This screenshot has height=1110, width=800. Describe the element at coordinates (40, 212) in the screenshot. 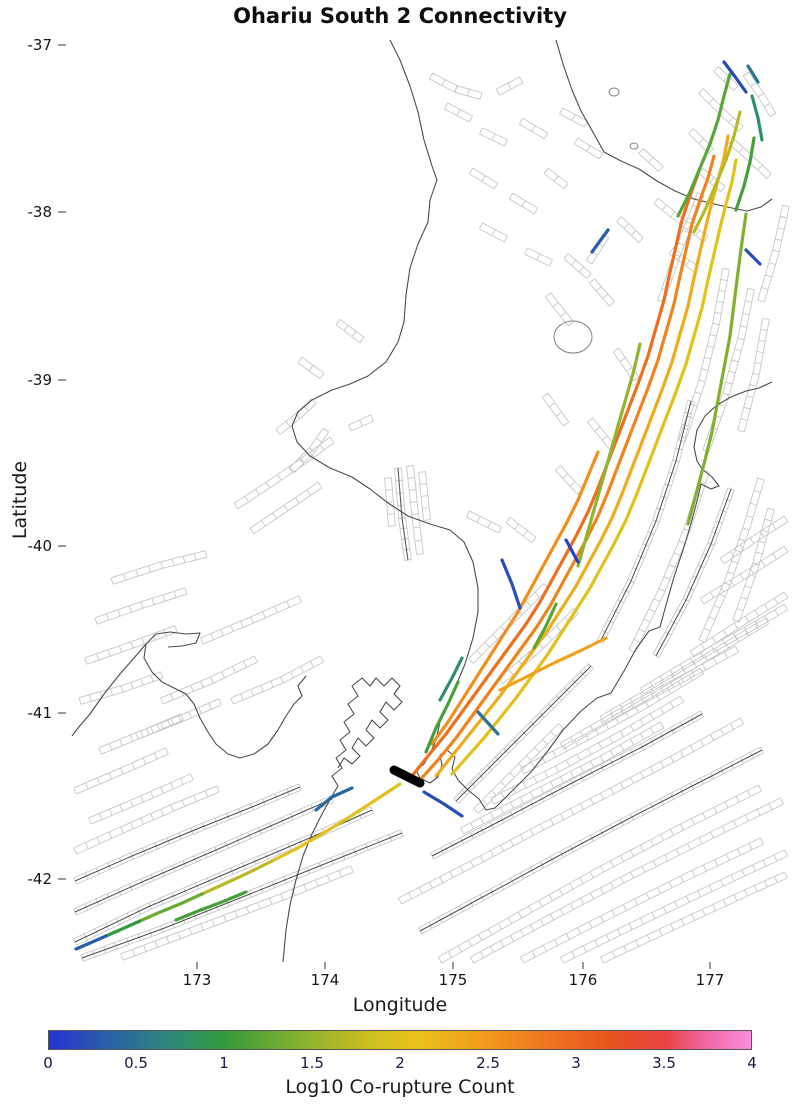

I see `y-tick-label: -38` at that location.